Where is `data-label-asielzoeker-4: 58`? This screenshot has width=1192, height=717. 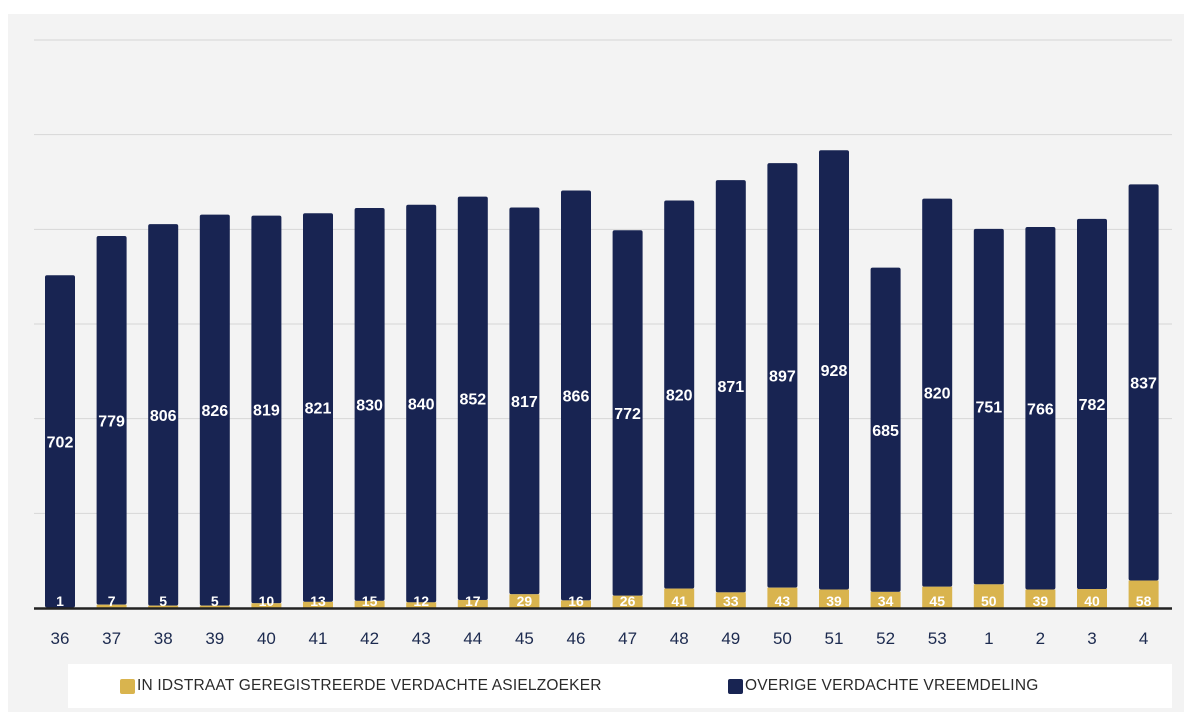
data-label-asielzoeker-4: 58 is located at coordinates (1144, 601).